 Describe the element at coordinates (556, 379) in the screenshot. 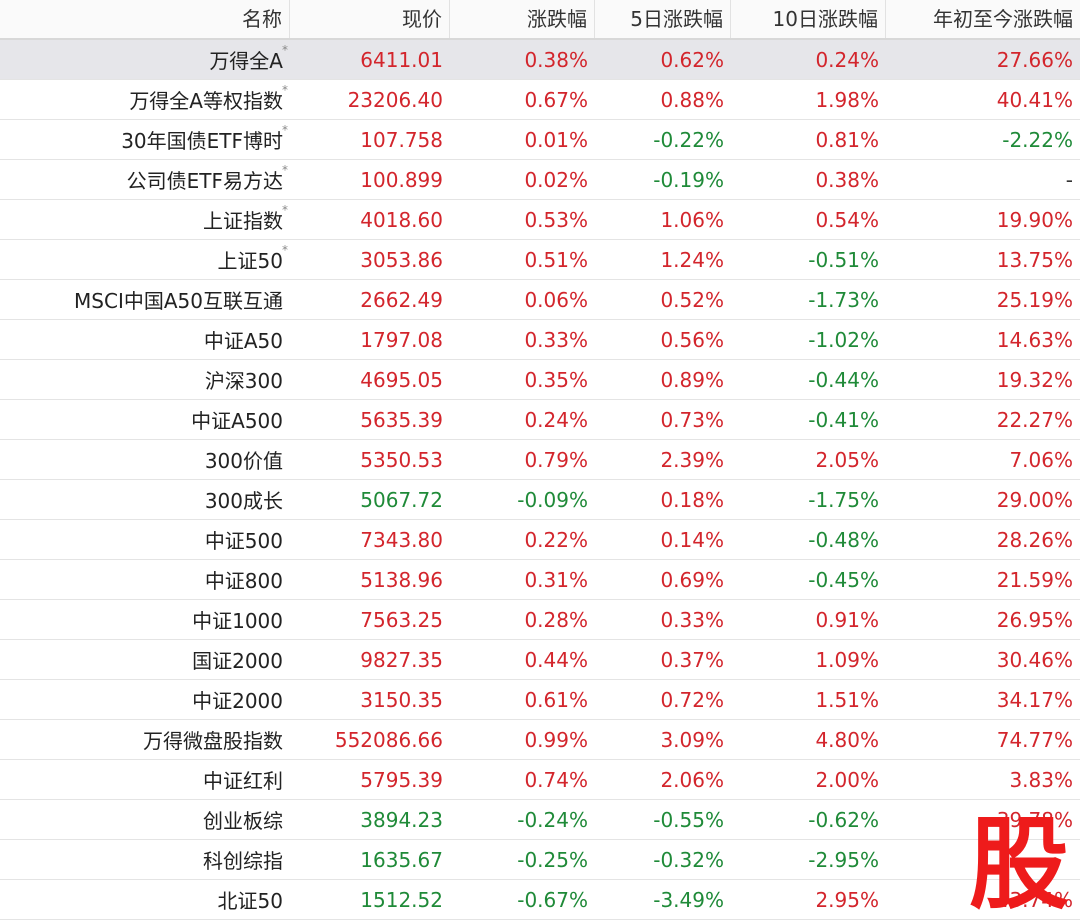

I see `change-cell: 0.35%` at that location.